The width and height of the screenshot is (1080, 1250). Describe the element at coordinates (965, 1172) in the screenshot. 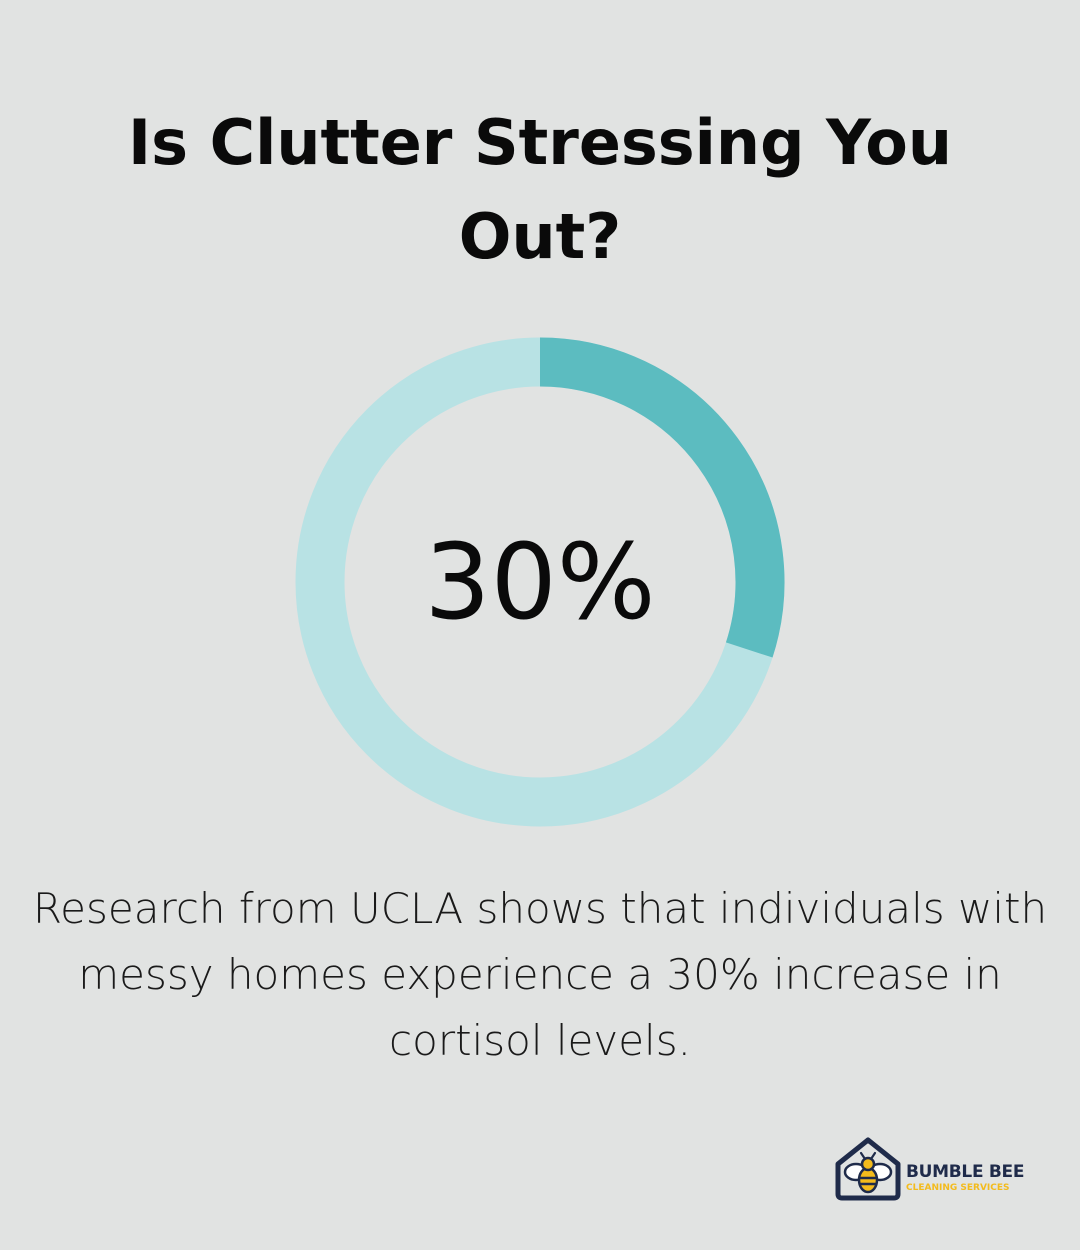

I see `logo-name: BUMBLE BEE` at that location.